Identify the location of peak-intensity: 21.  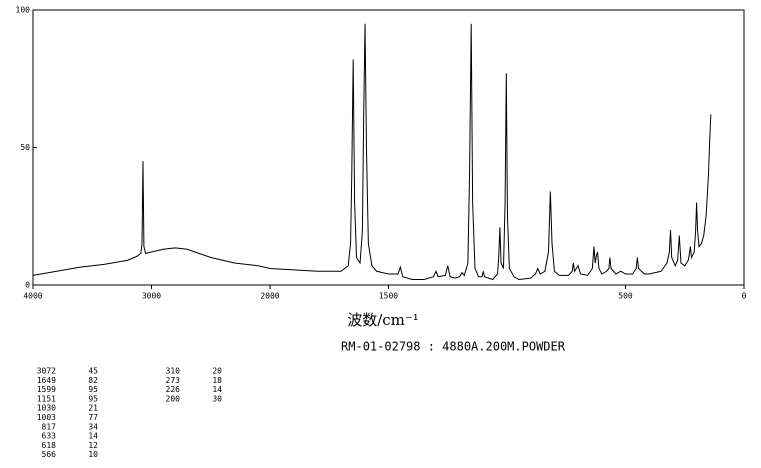
(93, 408).